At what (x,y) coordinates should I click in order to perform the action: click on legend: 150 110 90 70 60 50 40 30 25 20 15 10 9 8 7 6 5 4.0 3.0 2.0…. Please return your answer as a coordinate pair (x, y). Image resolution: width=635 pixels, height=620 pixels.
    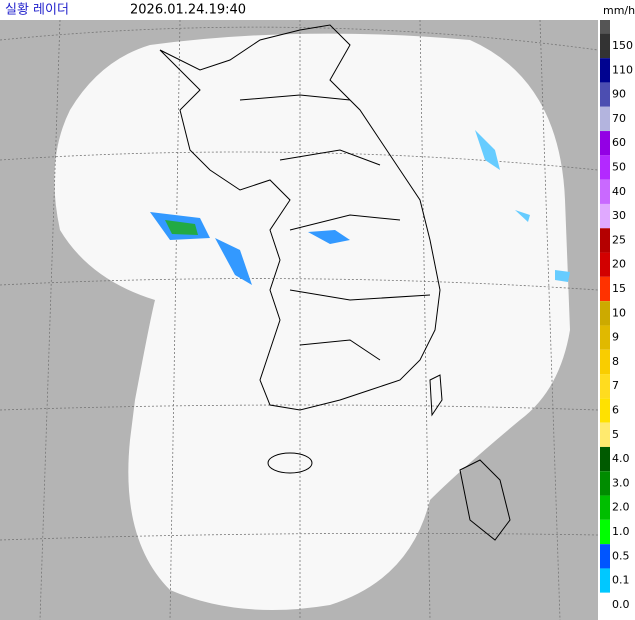
    Looking at the image, I should click on (616, 319).